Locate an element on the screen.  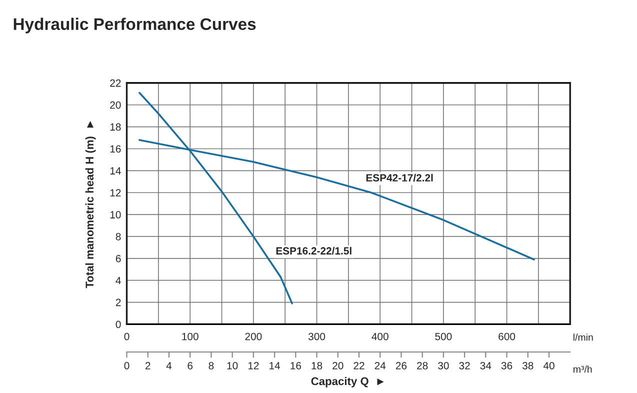
text: l/min is located at coordinates (583, 337).